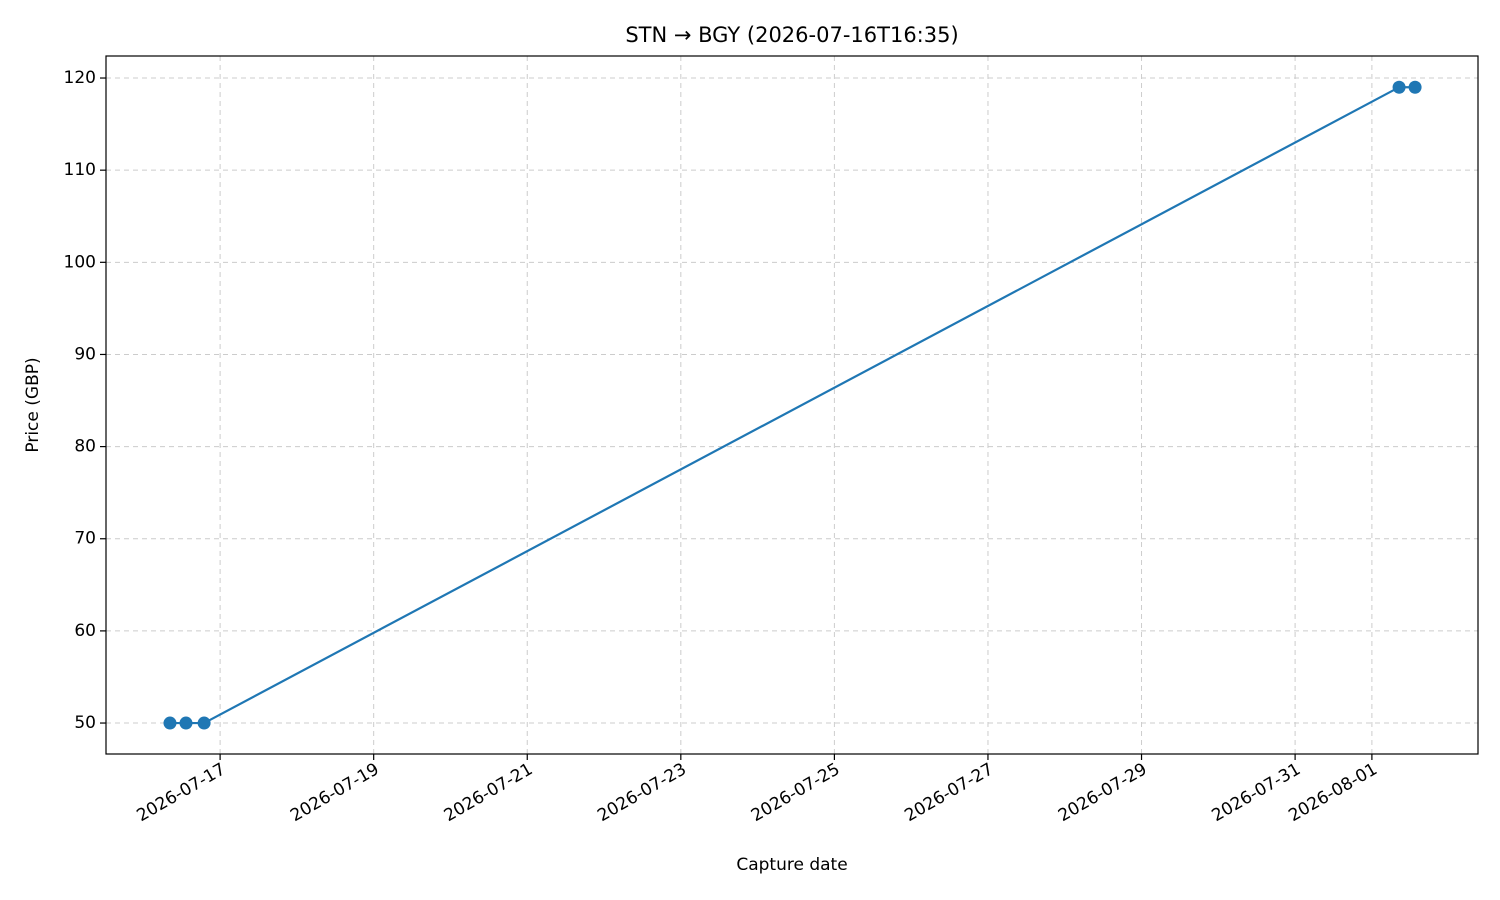 The height and width of the screenshot is (900, 1500). What do you see at coordinates (949, 792) in the screenshot?
I see `x-tick-label: 2026-07-27` at bounding box center [949, 792].